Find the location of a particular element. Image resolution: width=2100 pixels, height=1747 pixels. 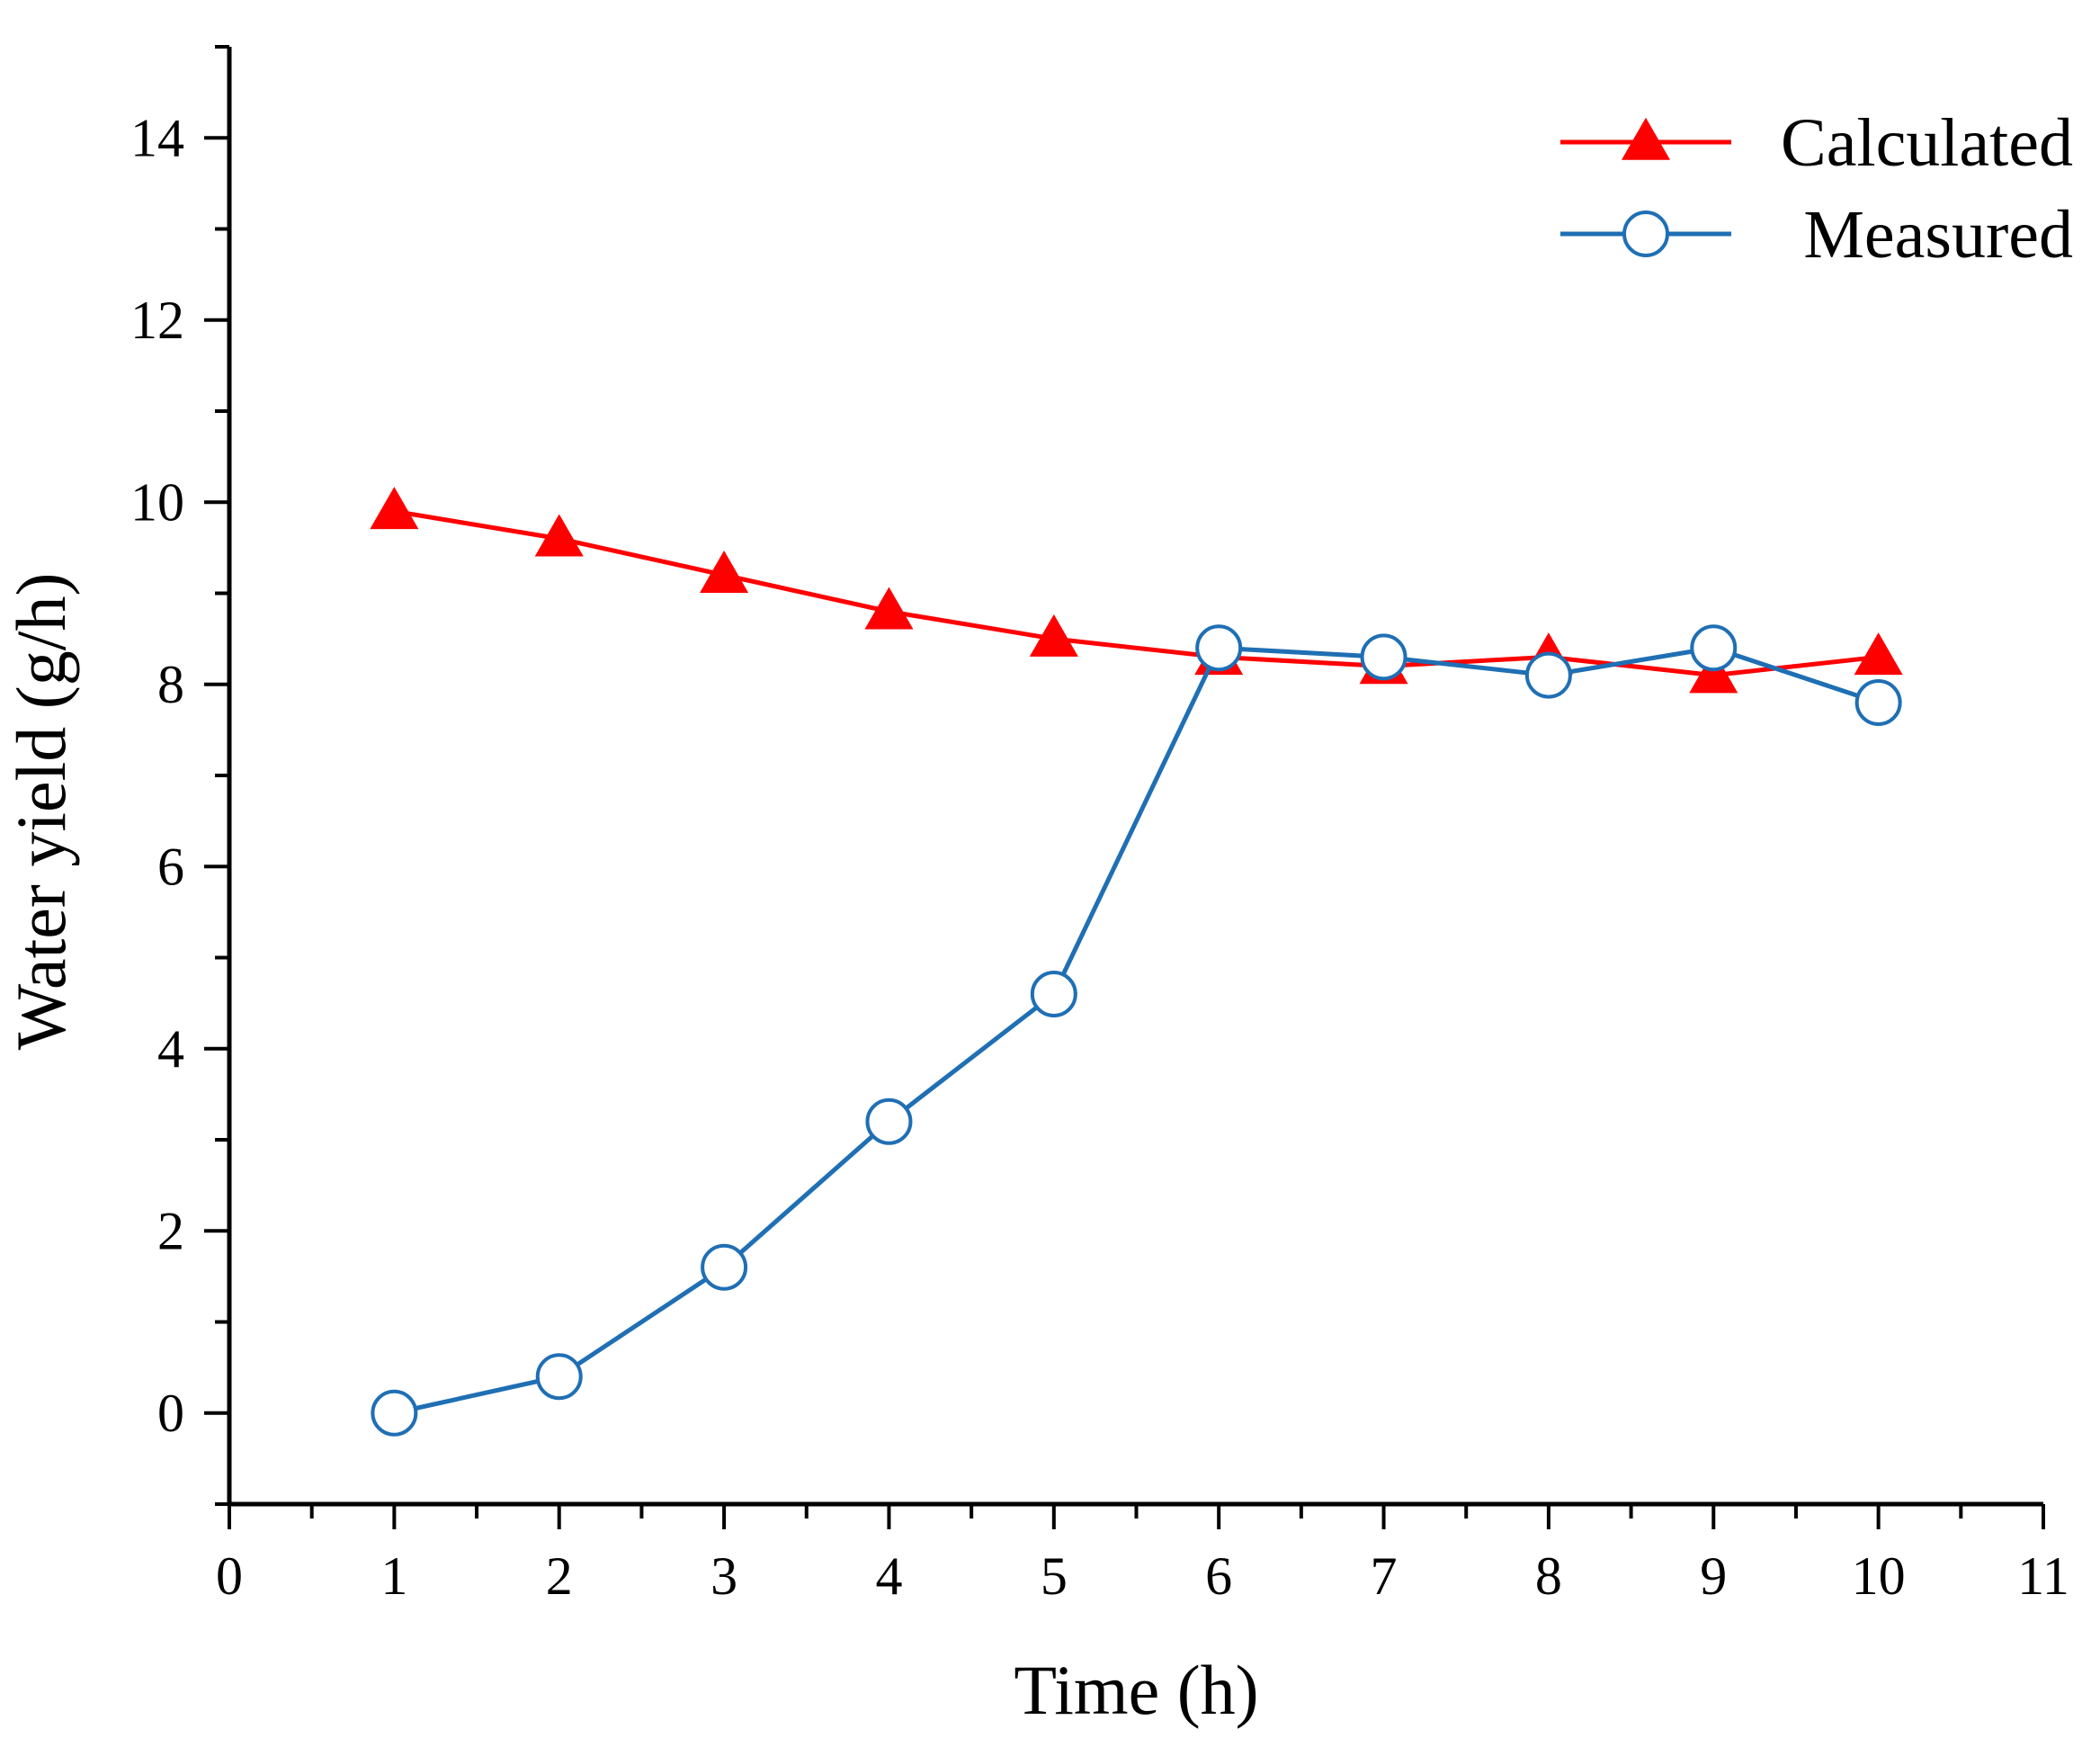

legend-marker-calculated is located at coordinates (1646, 138).